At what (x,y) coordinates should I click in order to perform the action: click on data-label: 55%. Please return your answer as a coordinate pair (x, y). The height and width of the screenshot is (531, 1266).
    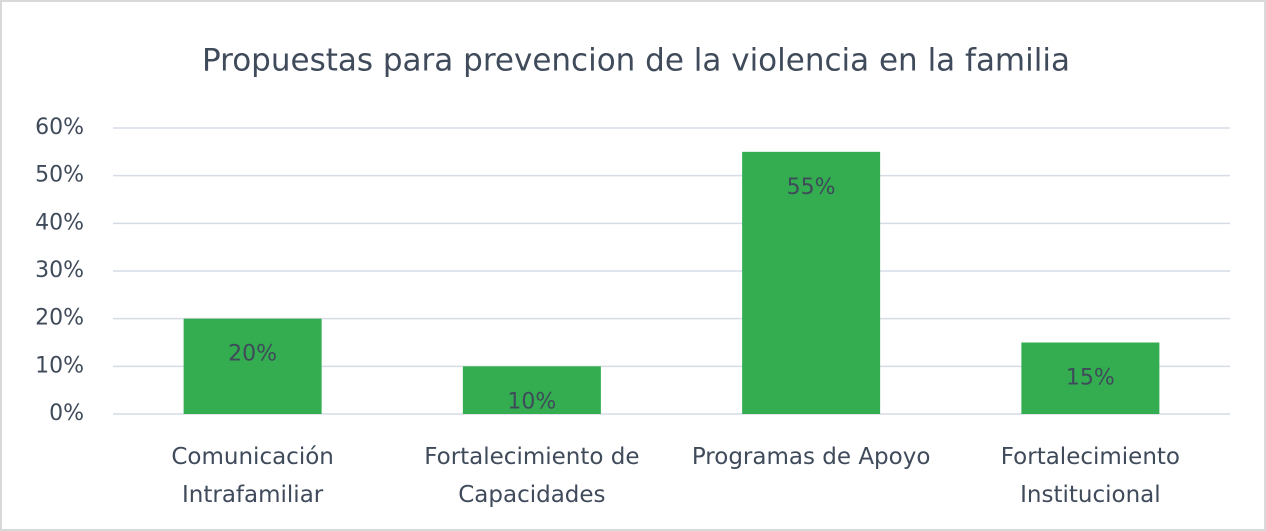
    Looking at the image, I should click on (811, 187).